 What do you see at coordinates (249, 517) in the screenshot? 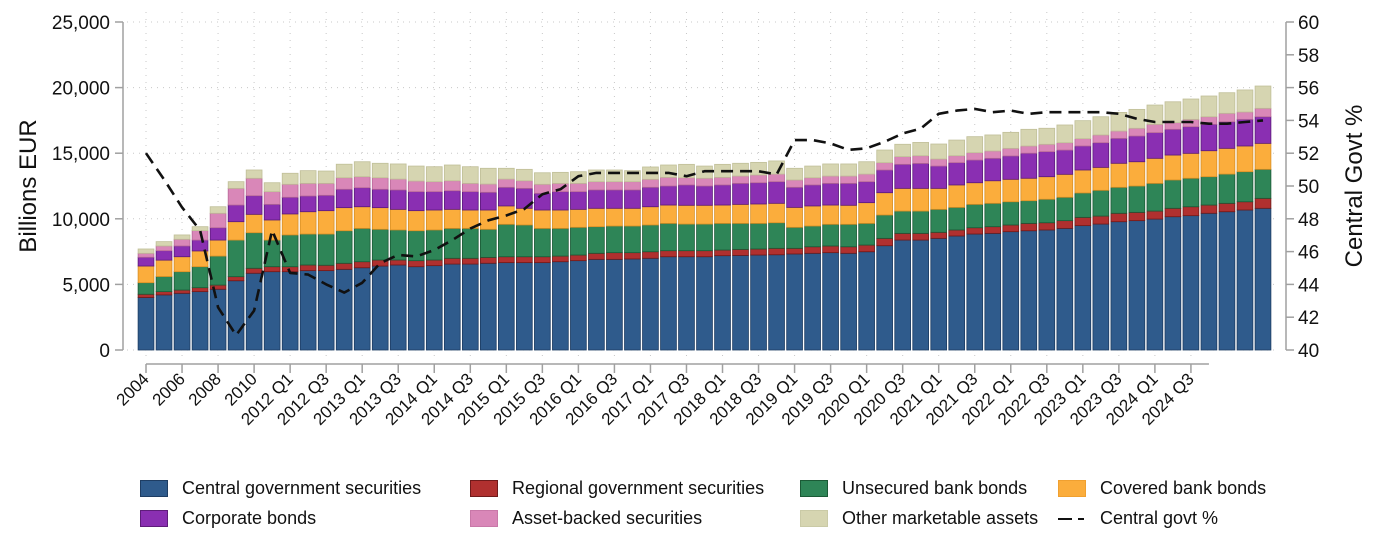
I see `legend-label: Corporate bonds` at bounding box center [249, 517].